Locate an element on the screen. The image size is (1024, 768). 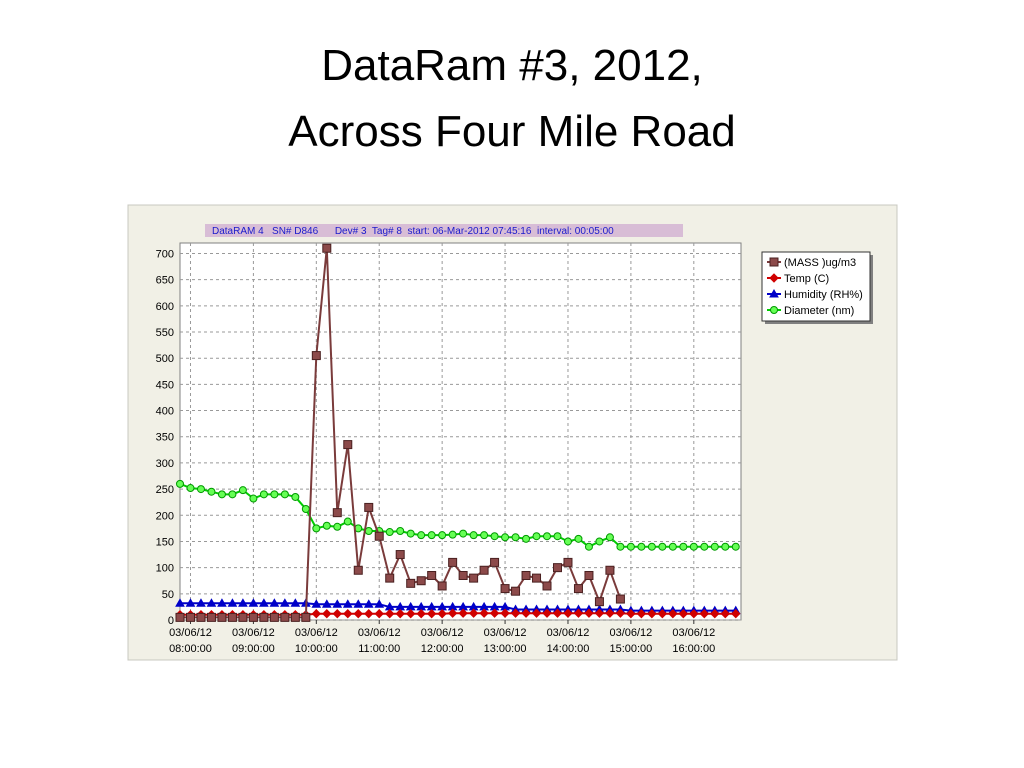
legend-label: (MASS )ug/m3 is located at coordinates (820, 263).